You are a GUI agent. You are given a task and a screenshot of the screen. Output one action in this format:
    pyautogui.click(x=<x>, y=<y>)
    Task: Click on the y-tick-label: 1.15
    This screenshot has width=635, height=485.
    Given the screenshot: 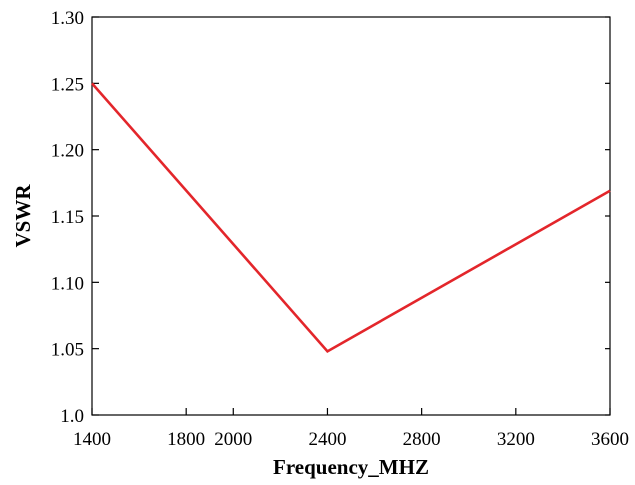 What is the action you would take?
    pyautogui.click(x=67, y=217)
    